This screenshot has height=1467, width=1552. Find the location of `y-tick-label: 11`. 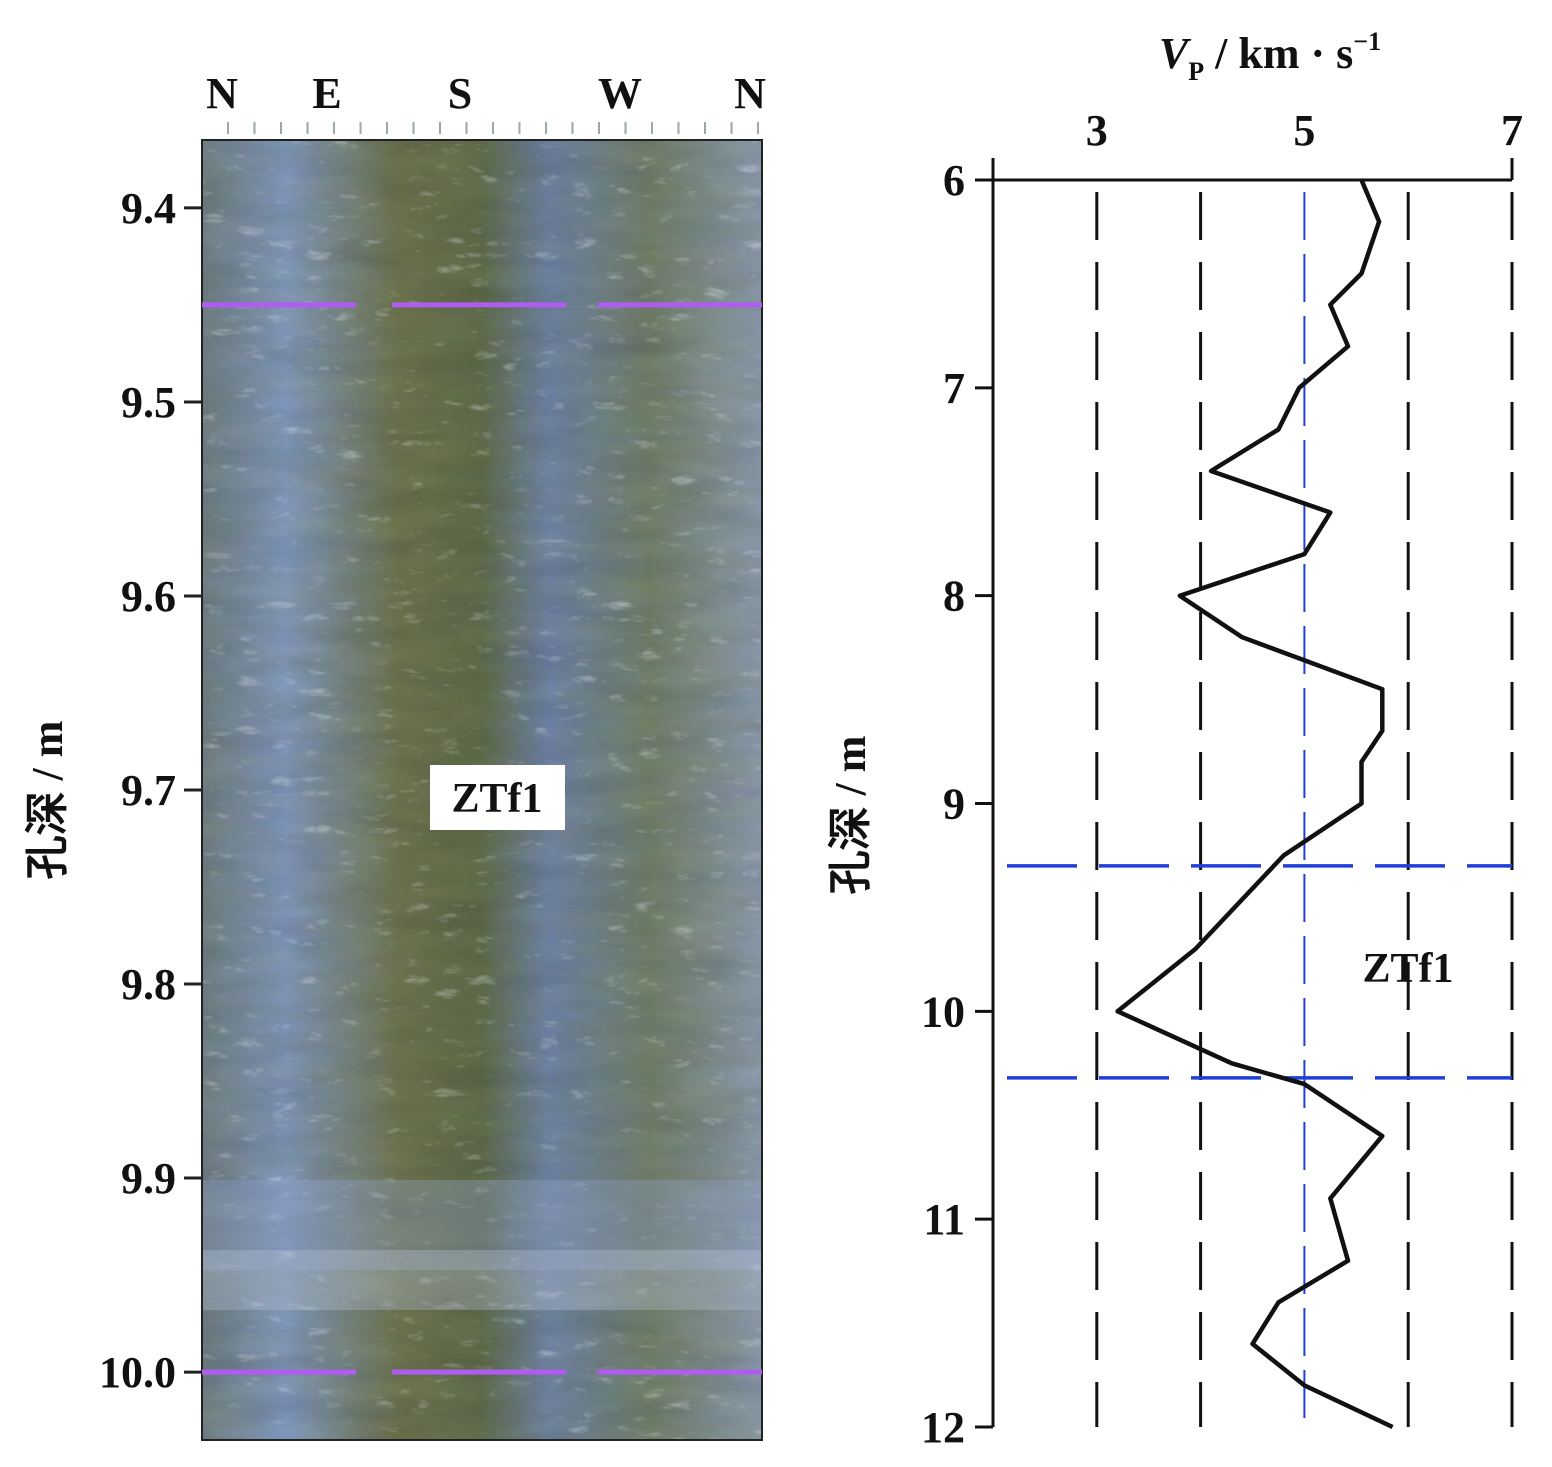

y-tick-label: 11 is located at coordinates (944, 1219).